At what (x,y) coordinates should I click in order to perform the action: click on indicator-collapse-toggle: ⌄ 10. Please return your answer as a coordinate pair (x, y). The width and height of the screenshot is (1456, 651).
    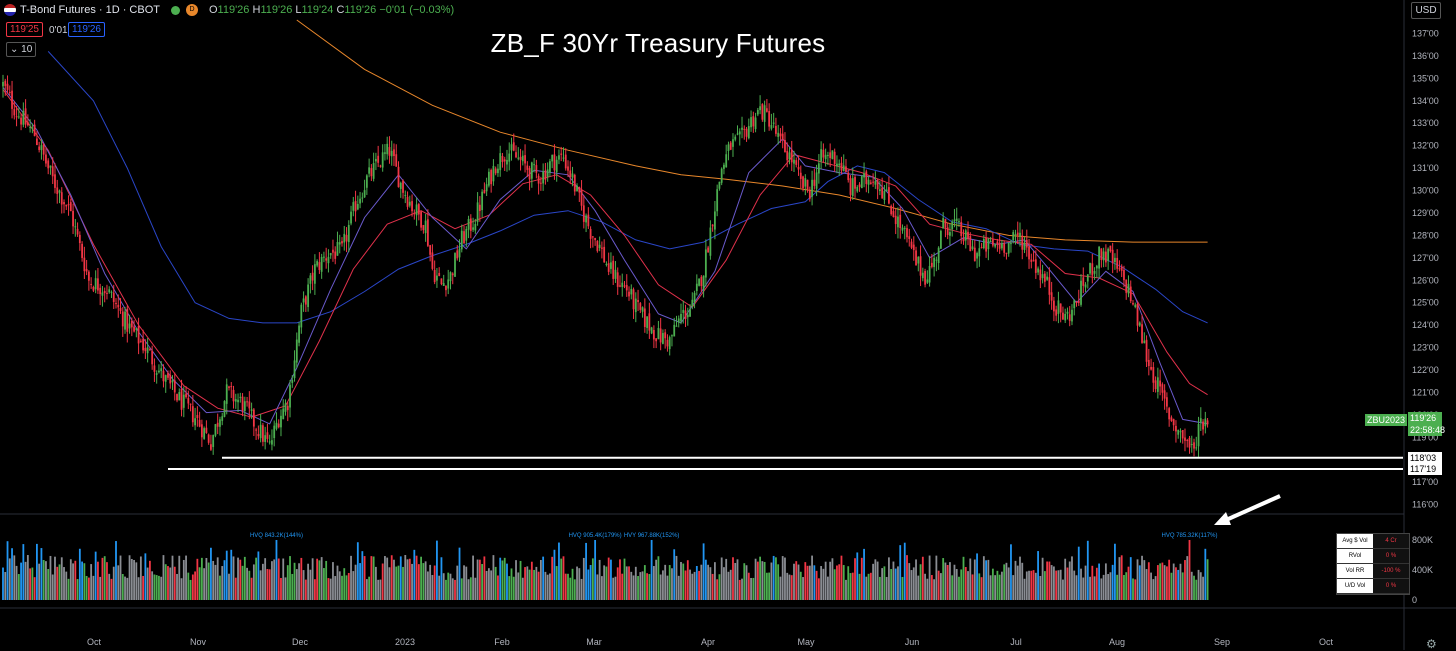
    Looking at the image, I should click on (21, 49).